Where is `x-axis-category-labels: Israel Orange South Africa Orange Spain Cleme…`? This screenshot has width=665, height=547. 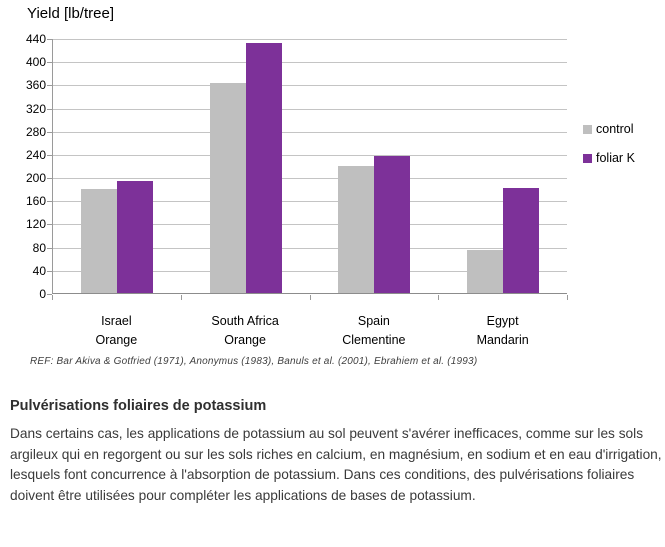
x-axis-category-labels: Israel Orange South Africa Orange Spain Cleme… is located at coordinates (309, 331).